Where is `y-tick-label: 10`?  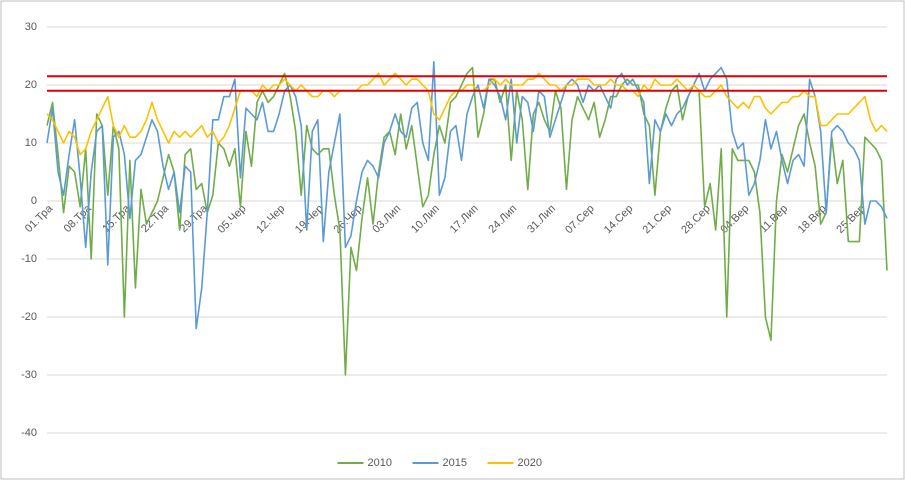
y-tick-label: 10 is located at coordinates (31, 143).